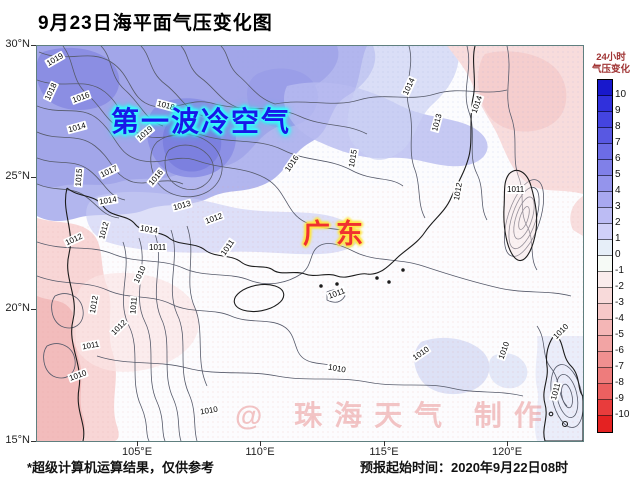 The width and height of the screenshot is (640, 480). What do you see at coordinates (259, 298) in the screenshot?
I see `hainan-island` at bounding box center [259, 298].